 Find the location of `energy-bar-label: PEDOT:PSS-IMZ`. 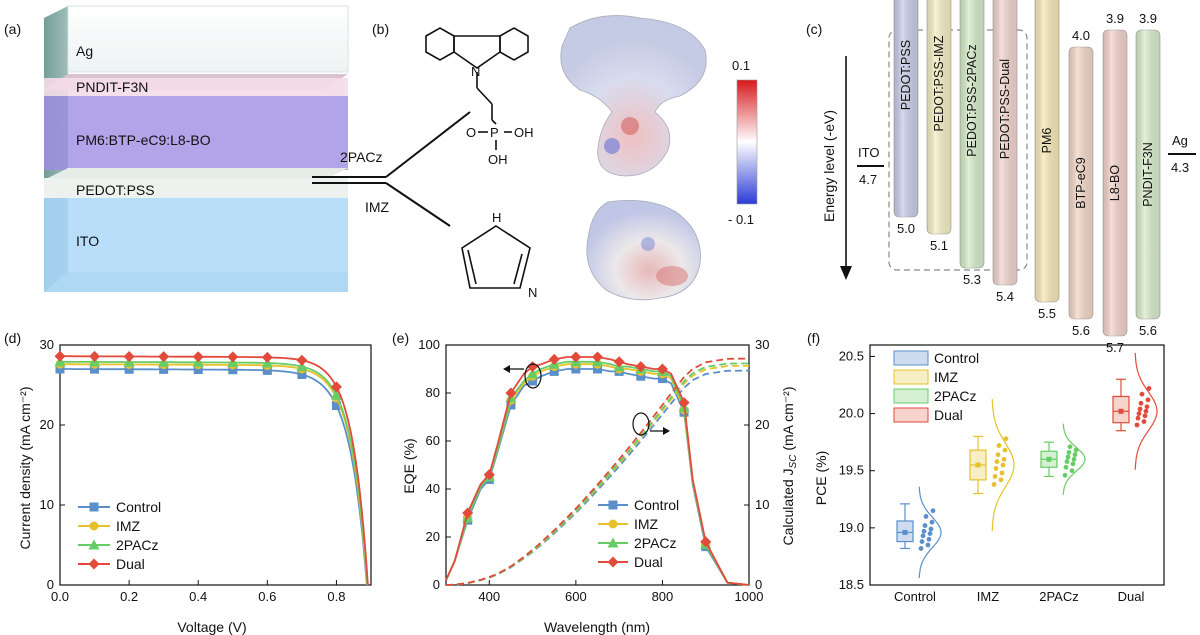

energy-bar-label: PEDOT:PSS-IMZ is located at coordinates (939, 83).